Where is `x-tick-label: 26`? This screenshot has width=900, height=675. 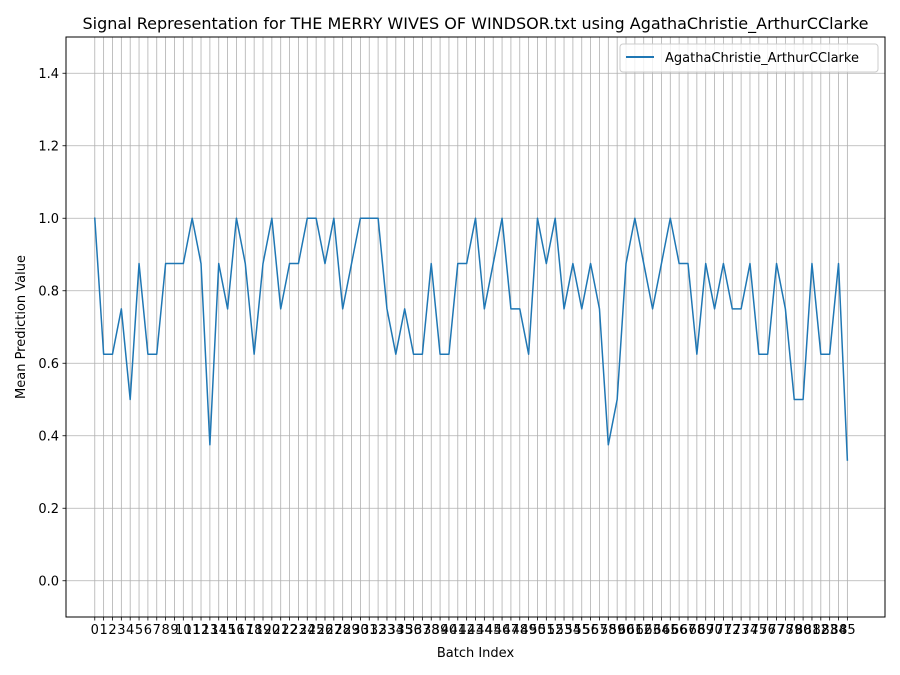
x-tick-label: 26 is located at coordinates (325, 630).